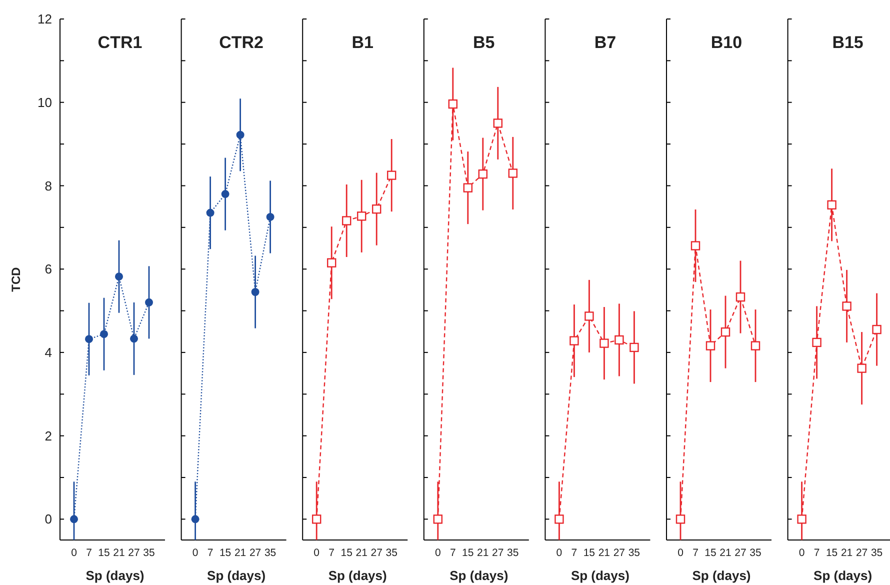  I want to click on text: B15, so click(848, 42).